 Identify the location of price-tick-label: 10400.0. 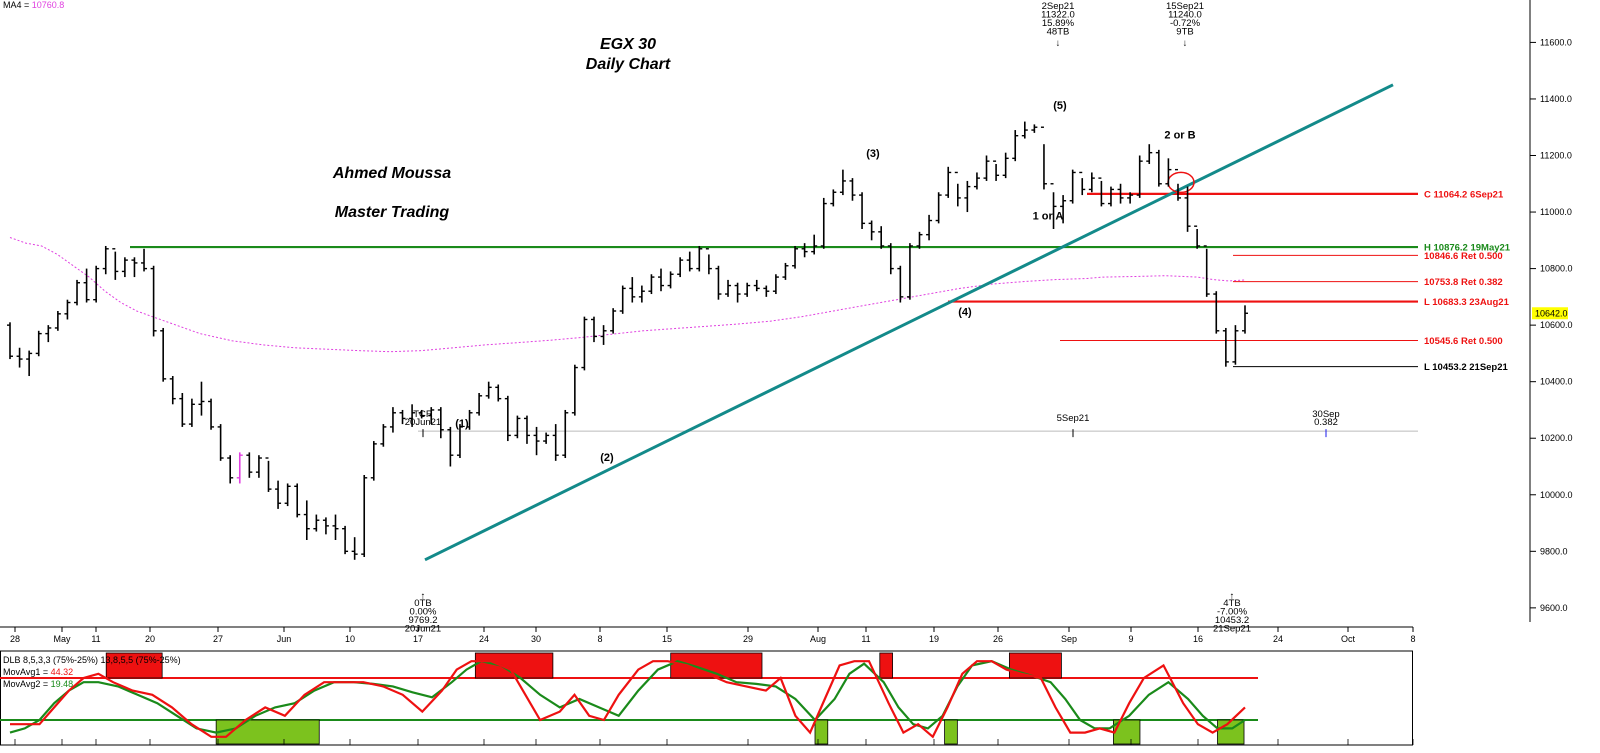
(1556, 382).